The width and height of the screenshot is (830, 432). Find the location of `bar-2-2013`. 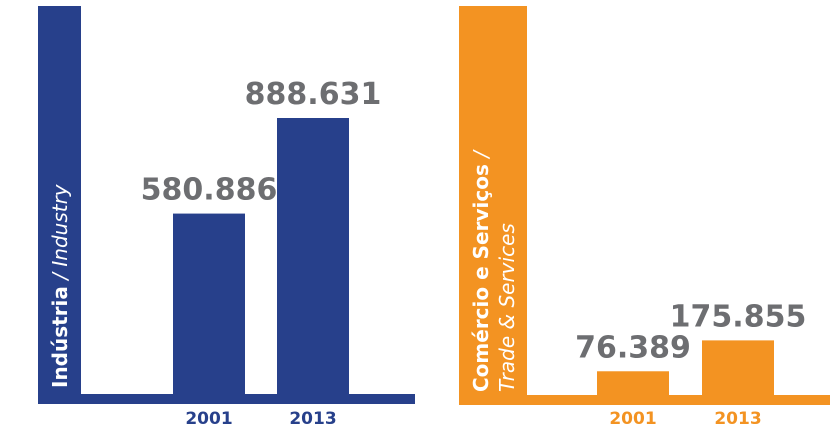

bar-2-2013 is located at coordinates (738, 367).